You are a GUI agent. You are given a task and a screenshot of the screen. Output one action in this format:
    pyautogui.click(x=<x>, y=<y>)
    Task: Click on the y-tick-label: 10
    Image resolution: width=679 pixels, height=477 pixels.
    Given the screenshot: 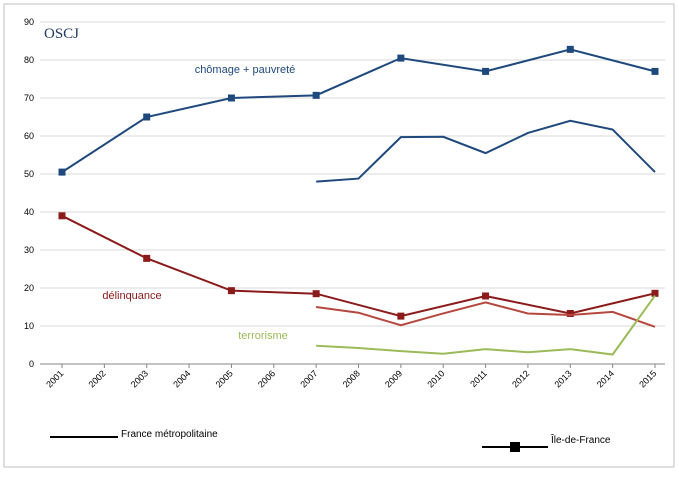 What is the action you would take?
    pyautogui.click(x=29, y=326)
    